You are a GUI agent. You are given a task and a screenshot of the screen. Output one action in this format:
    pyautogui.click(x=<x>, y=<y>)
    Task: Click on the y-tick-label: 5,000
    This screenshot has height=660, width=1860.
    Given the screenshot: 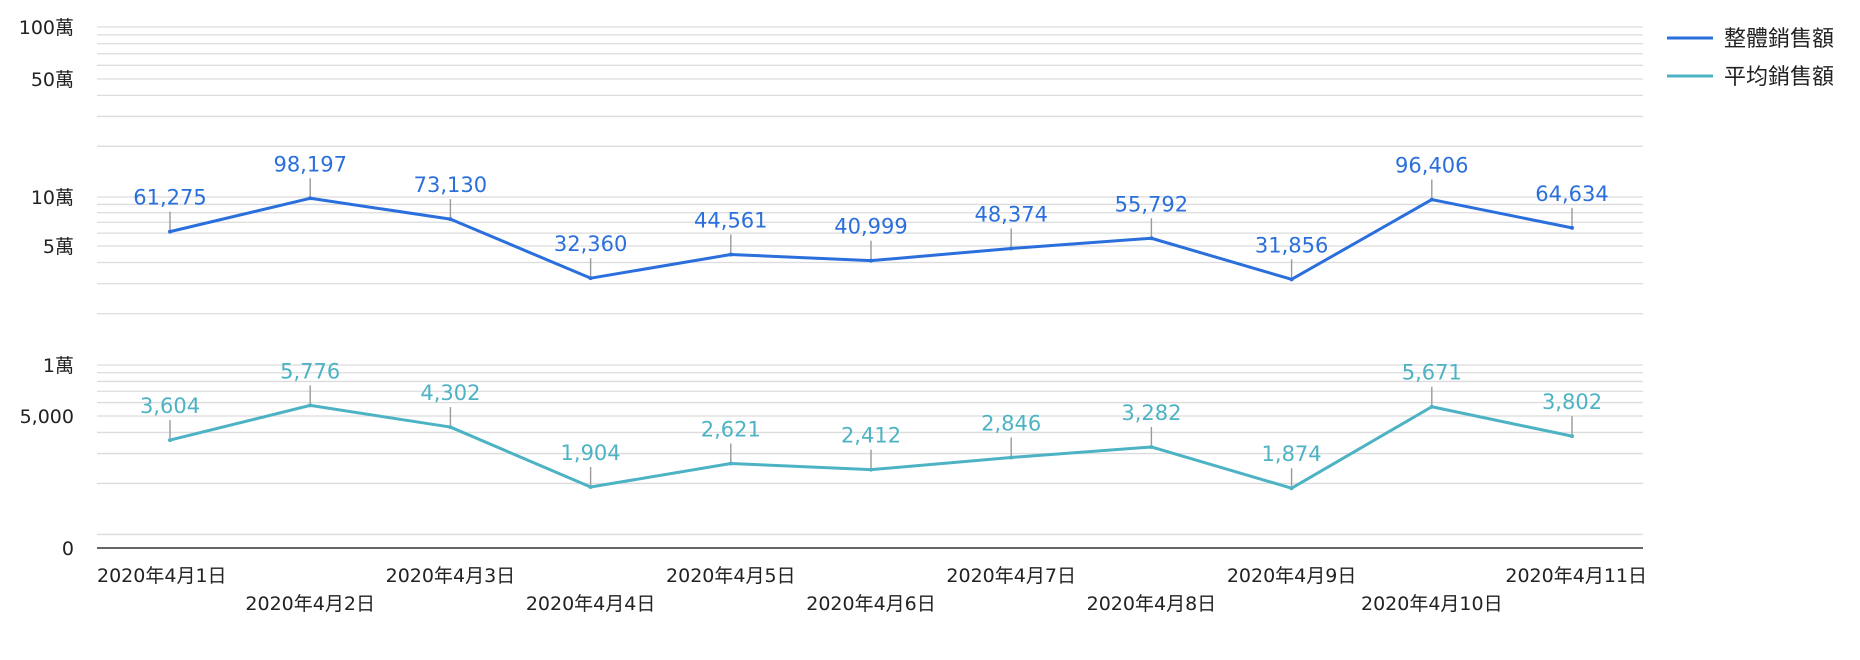 What is the action you would take?
    pyautogui.click(x=47, y=417)
    